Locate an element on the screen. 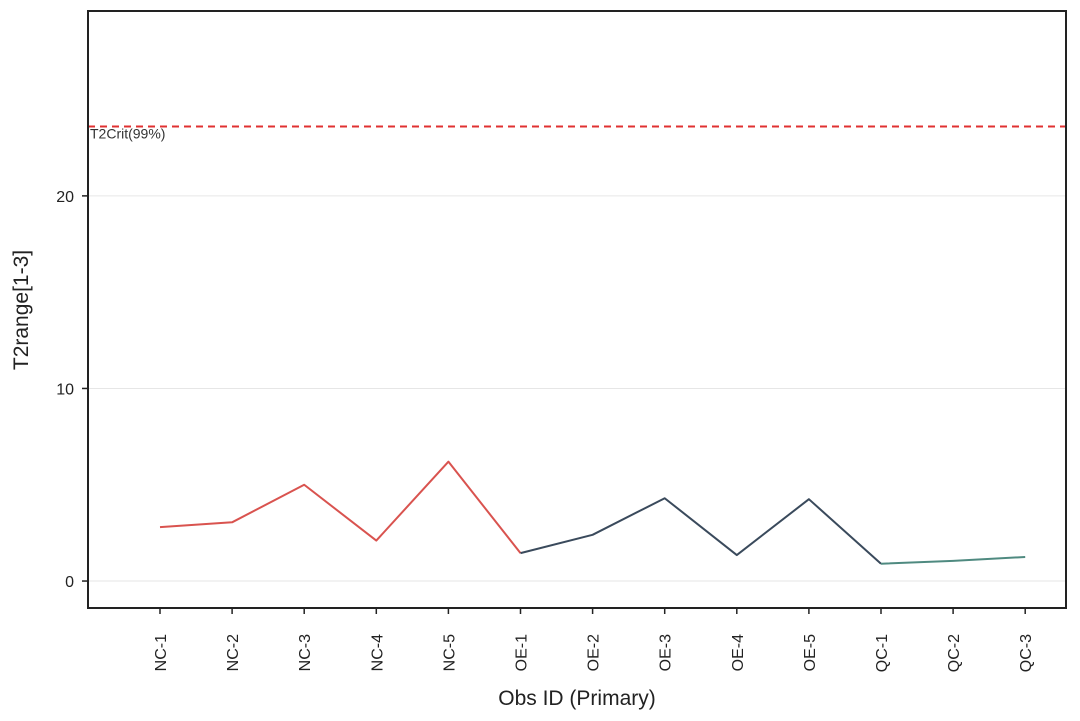  y-tick-label: 20 is located at coordinates (65, 197).